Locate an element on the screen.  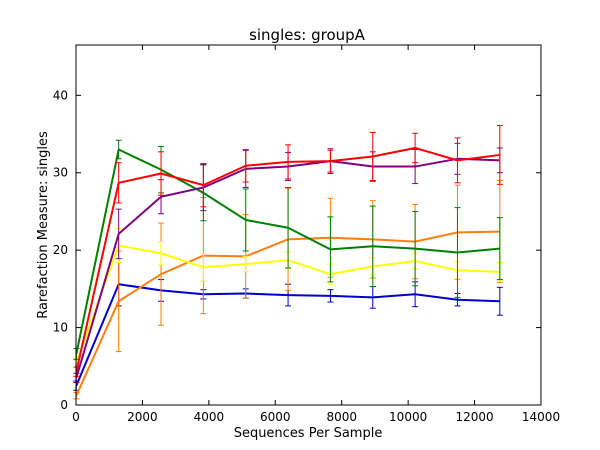
x-tick-label: 0 is located at coordinates (76, 417).